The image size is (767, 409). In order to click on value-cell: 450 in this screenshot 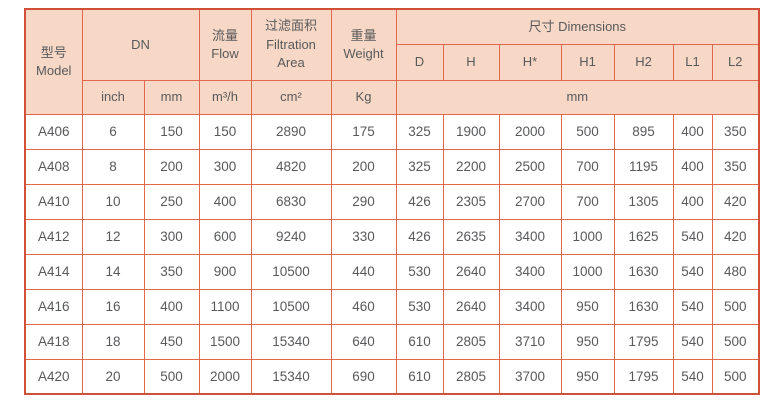, I will do `click(171, 341)`.